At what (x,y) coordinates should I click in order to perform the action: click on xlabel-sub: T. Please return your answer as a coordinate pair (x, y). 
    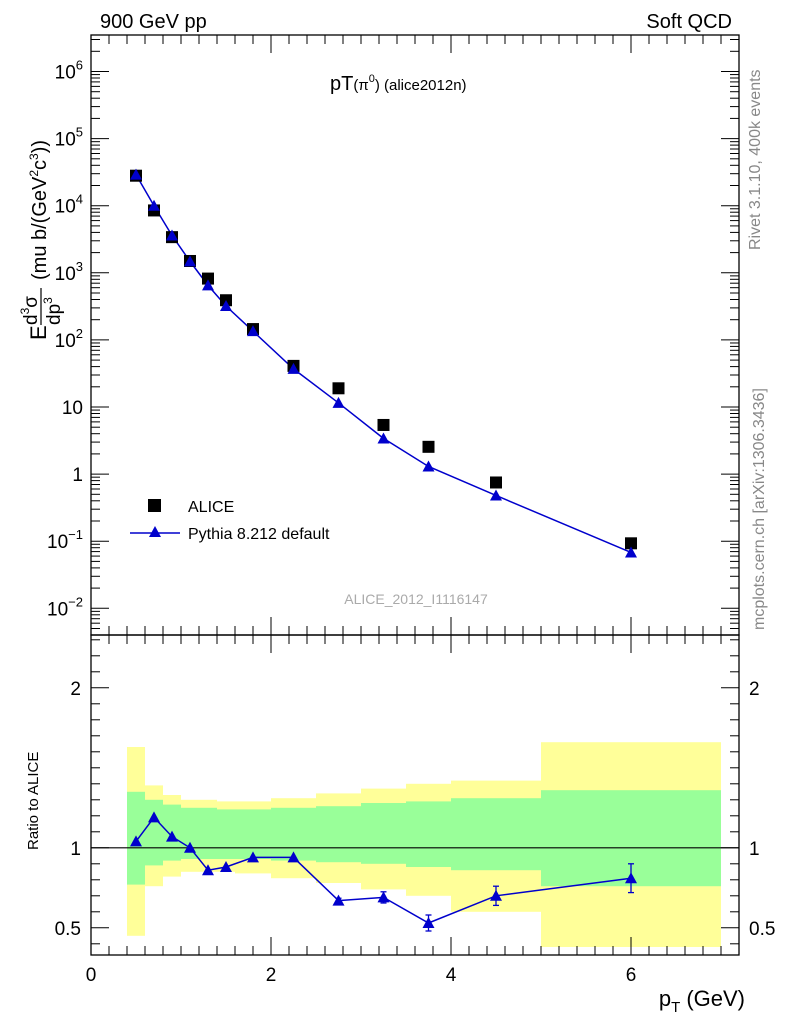
    Looking at the image, I should click on (675, 1007).